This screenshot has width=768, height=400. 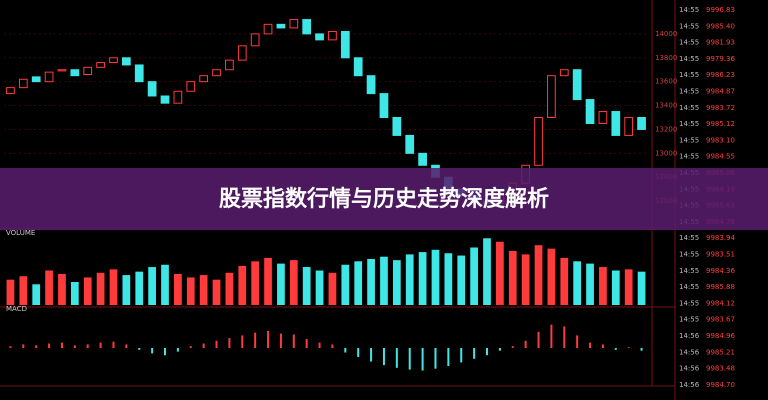 I want to click on quote-price: 9984.36, so click(x=720, y=271).